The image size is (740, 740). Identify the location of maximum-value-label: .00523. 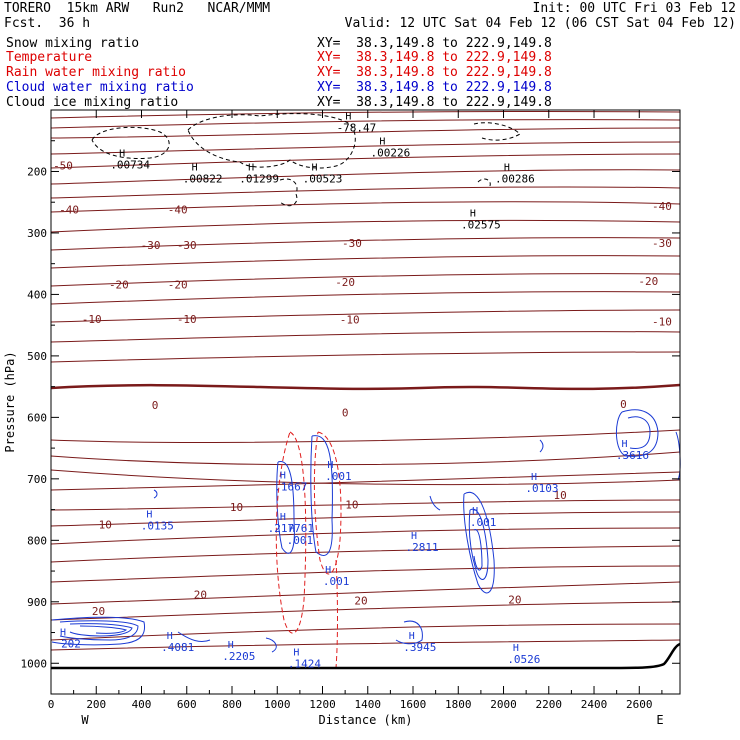
(323, 178).